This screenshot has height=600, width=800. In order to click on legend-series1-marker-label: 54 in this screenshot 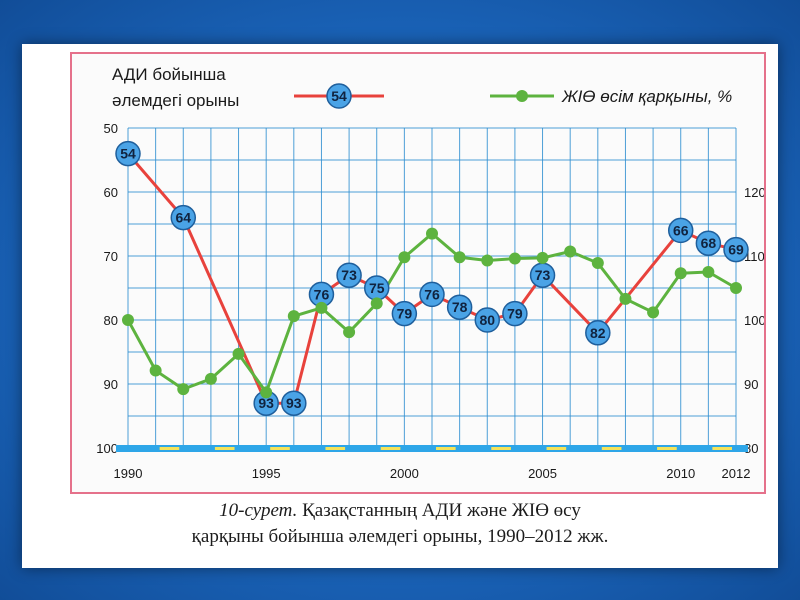, I will do `click(339, 96)`.